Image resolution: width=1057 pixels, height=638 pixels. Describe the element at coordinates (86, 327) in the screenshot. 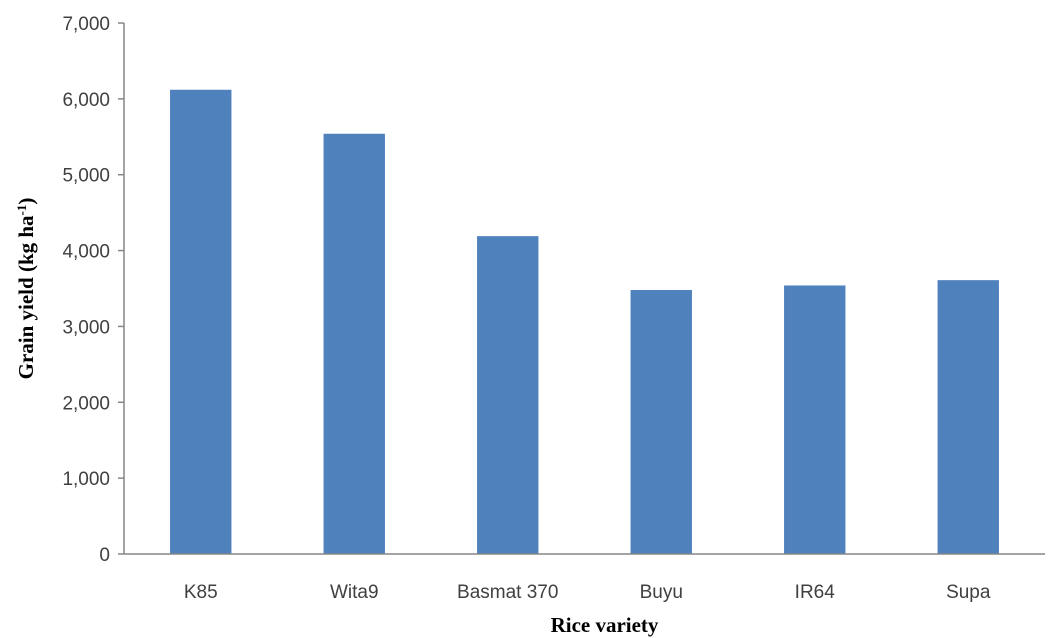

I see `y-tick-label: 3,000` at that location.